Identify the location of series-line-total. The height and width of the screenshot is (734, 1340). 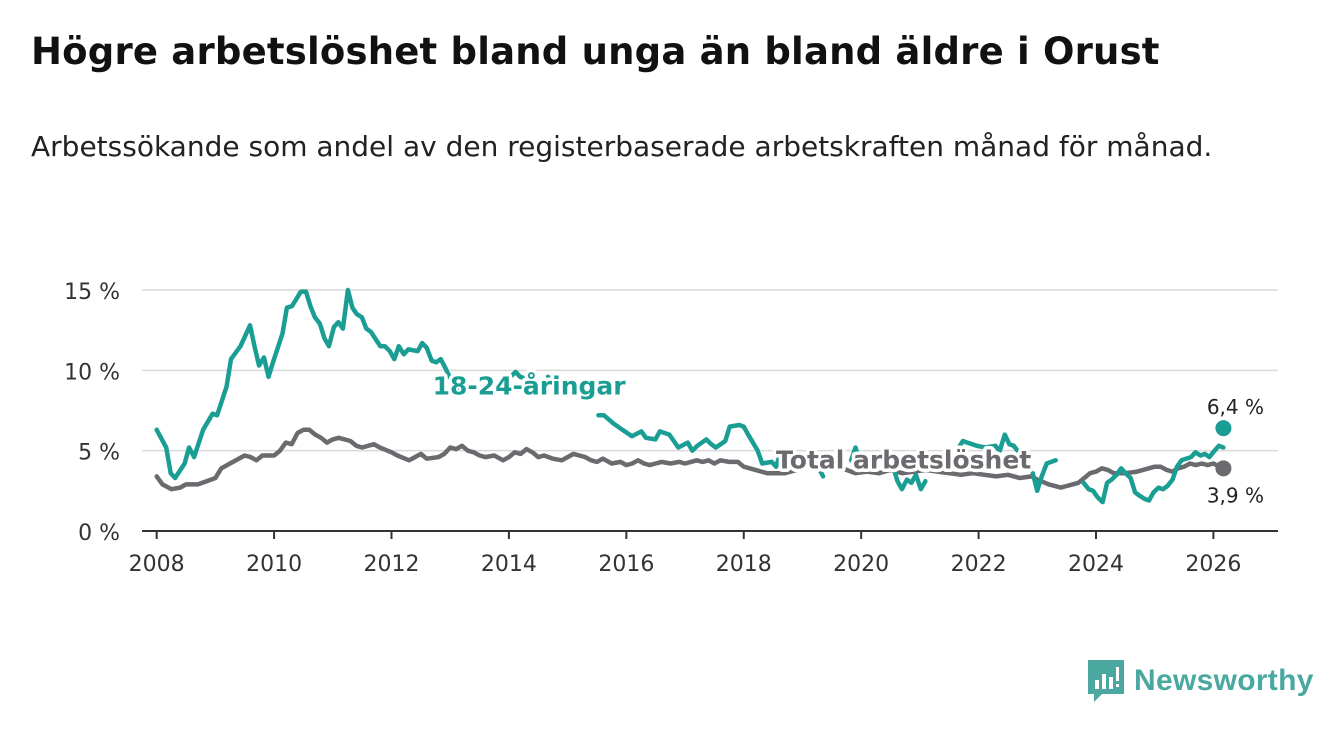
(690, 459).